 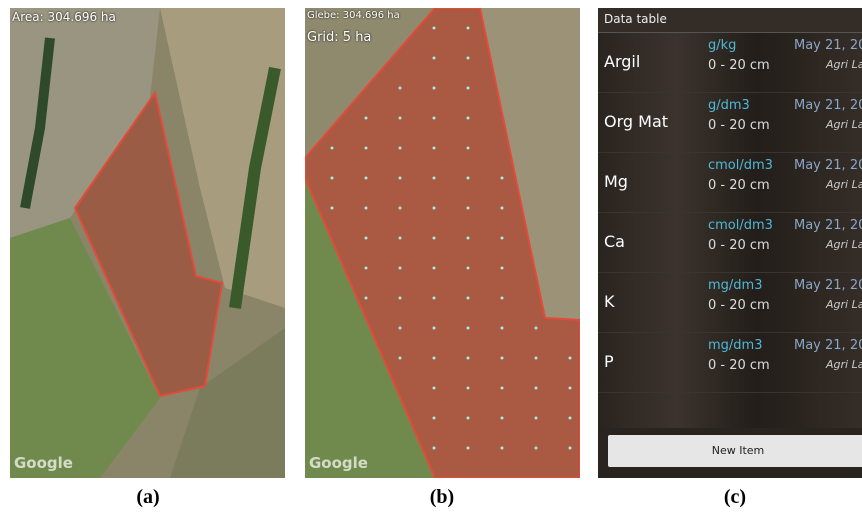 I want to click on row-name: Argil, so click(x=622, y=61).